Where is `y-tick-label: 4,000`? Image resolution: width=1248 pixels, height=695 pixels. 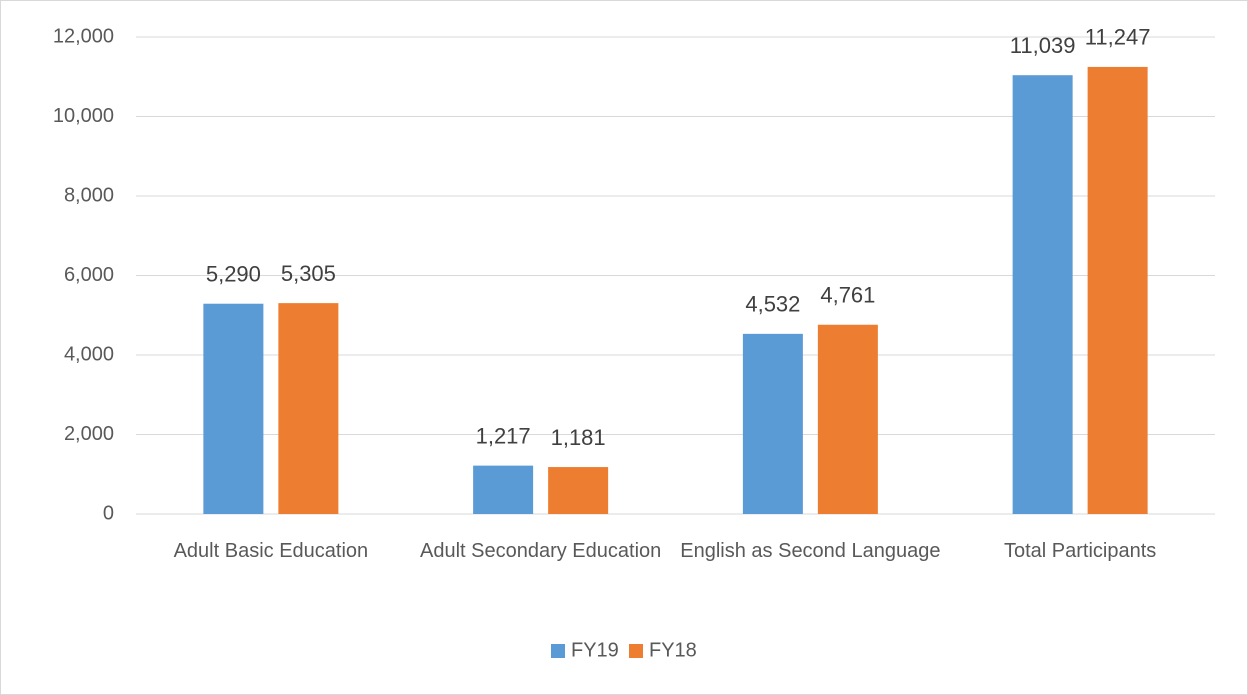
y-tick-label: 4,000 is located at coordinates (89, 354).